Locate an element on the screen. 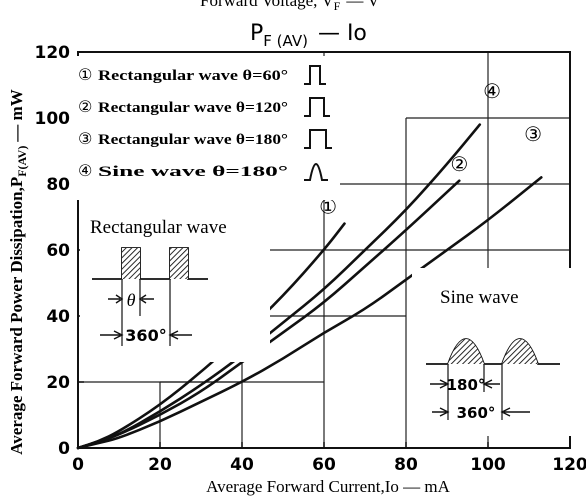 This screenshot has width=586, height=498. x-tick-label: 100 is located at coordinates (488, 465).